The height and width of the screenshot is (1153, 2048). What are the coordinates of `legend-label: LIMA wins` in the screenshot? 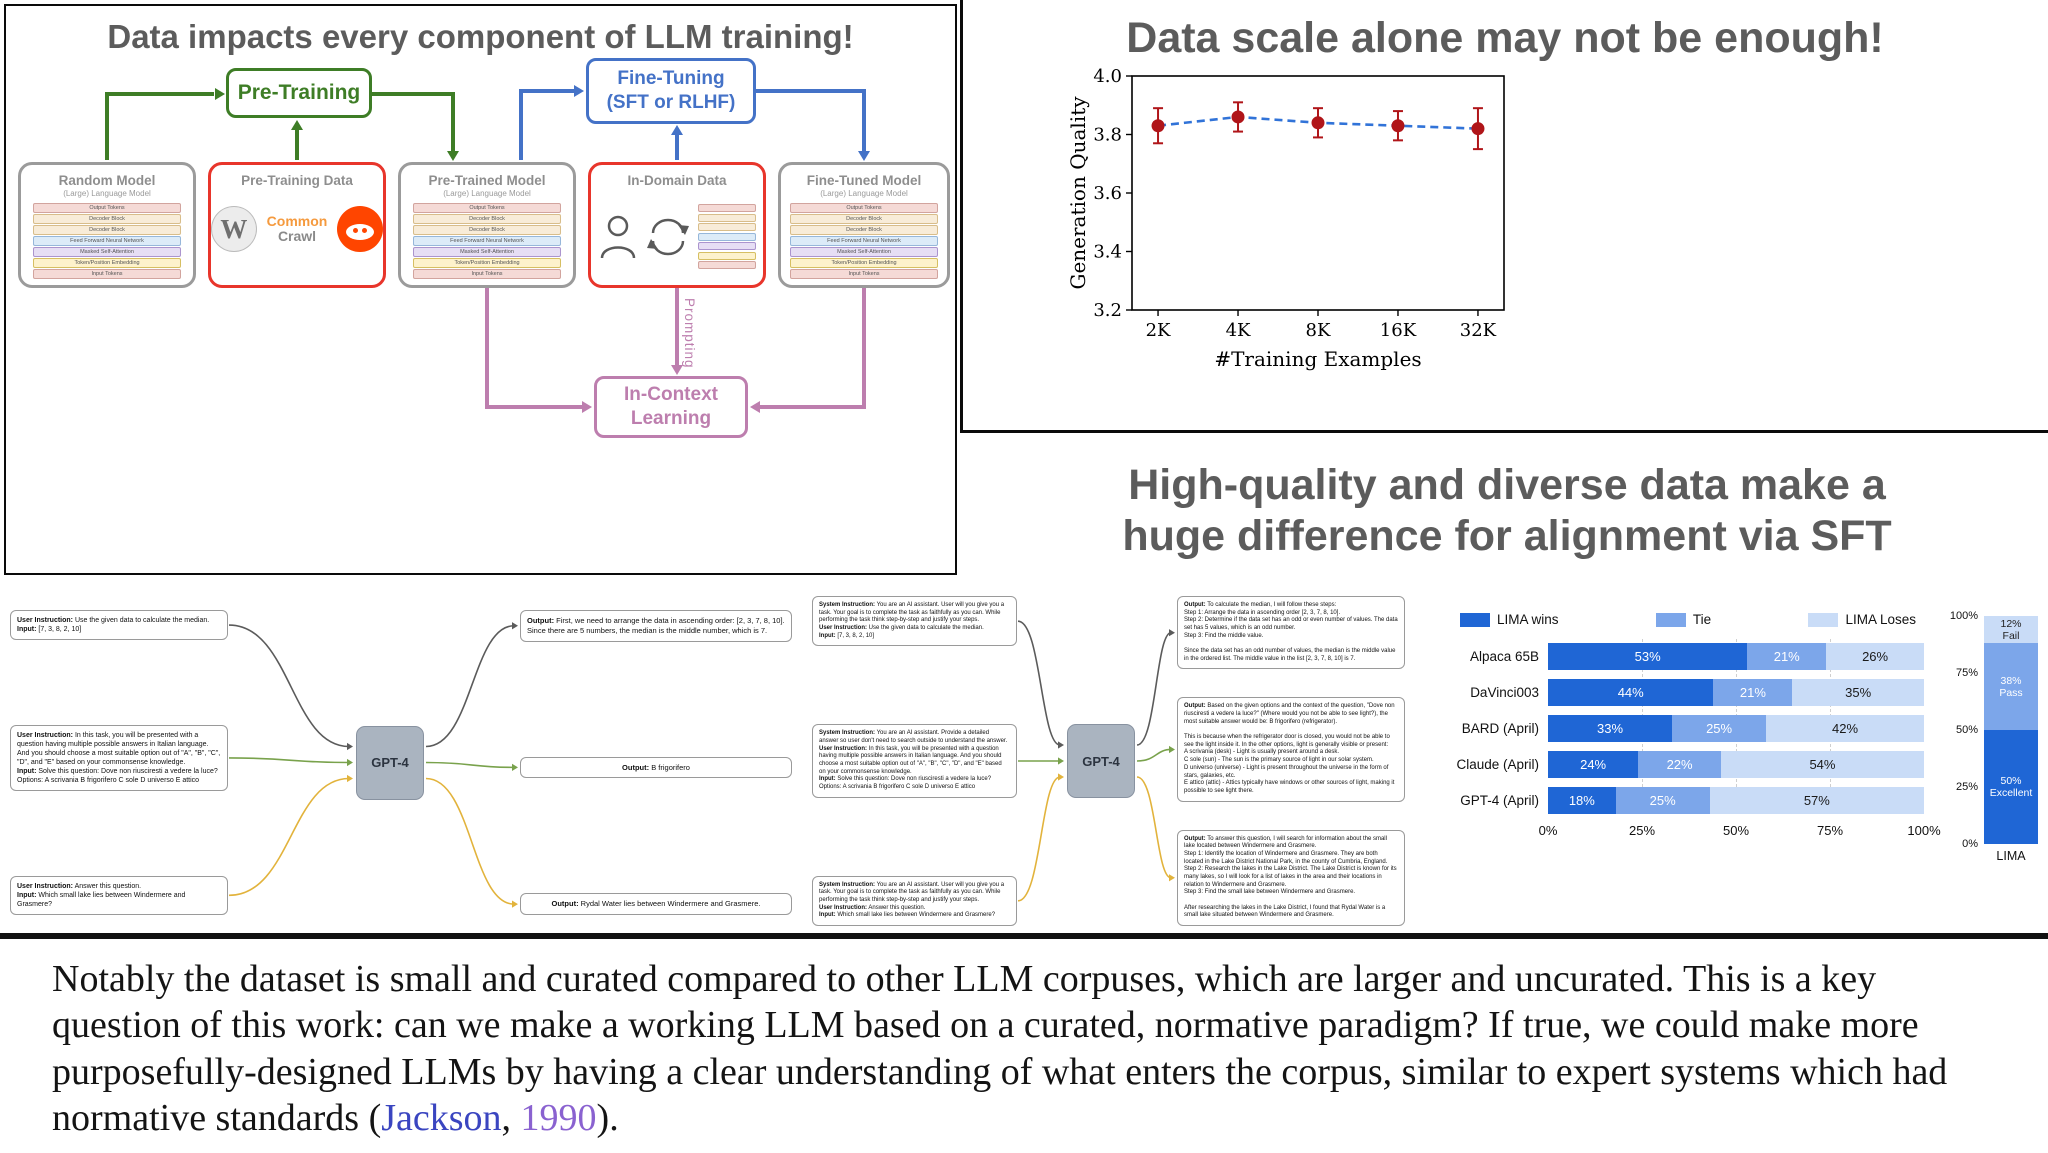 It's located at (1528, 619).